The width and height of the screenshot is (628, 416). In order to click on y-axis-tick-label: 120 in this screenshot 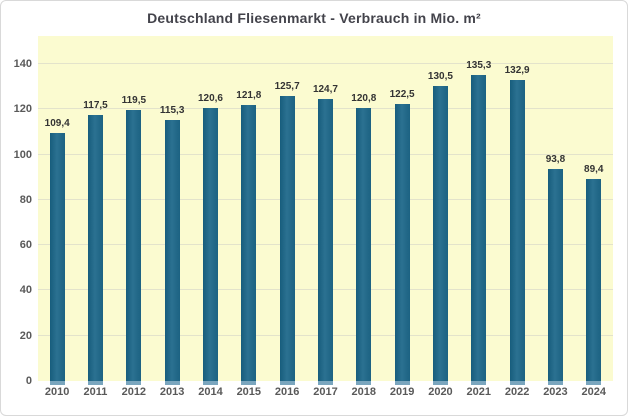, I will do `click(22, 109)`.